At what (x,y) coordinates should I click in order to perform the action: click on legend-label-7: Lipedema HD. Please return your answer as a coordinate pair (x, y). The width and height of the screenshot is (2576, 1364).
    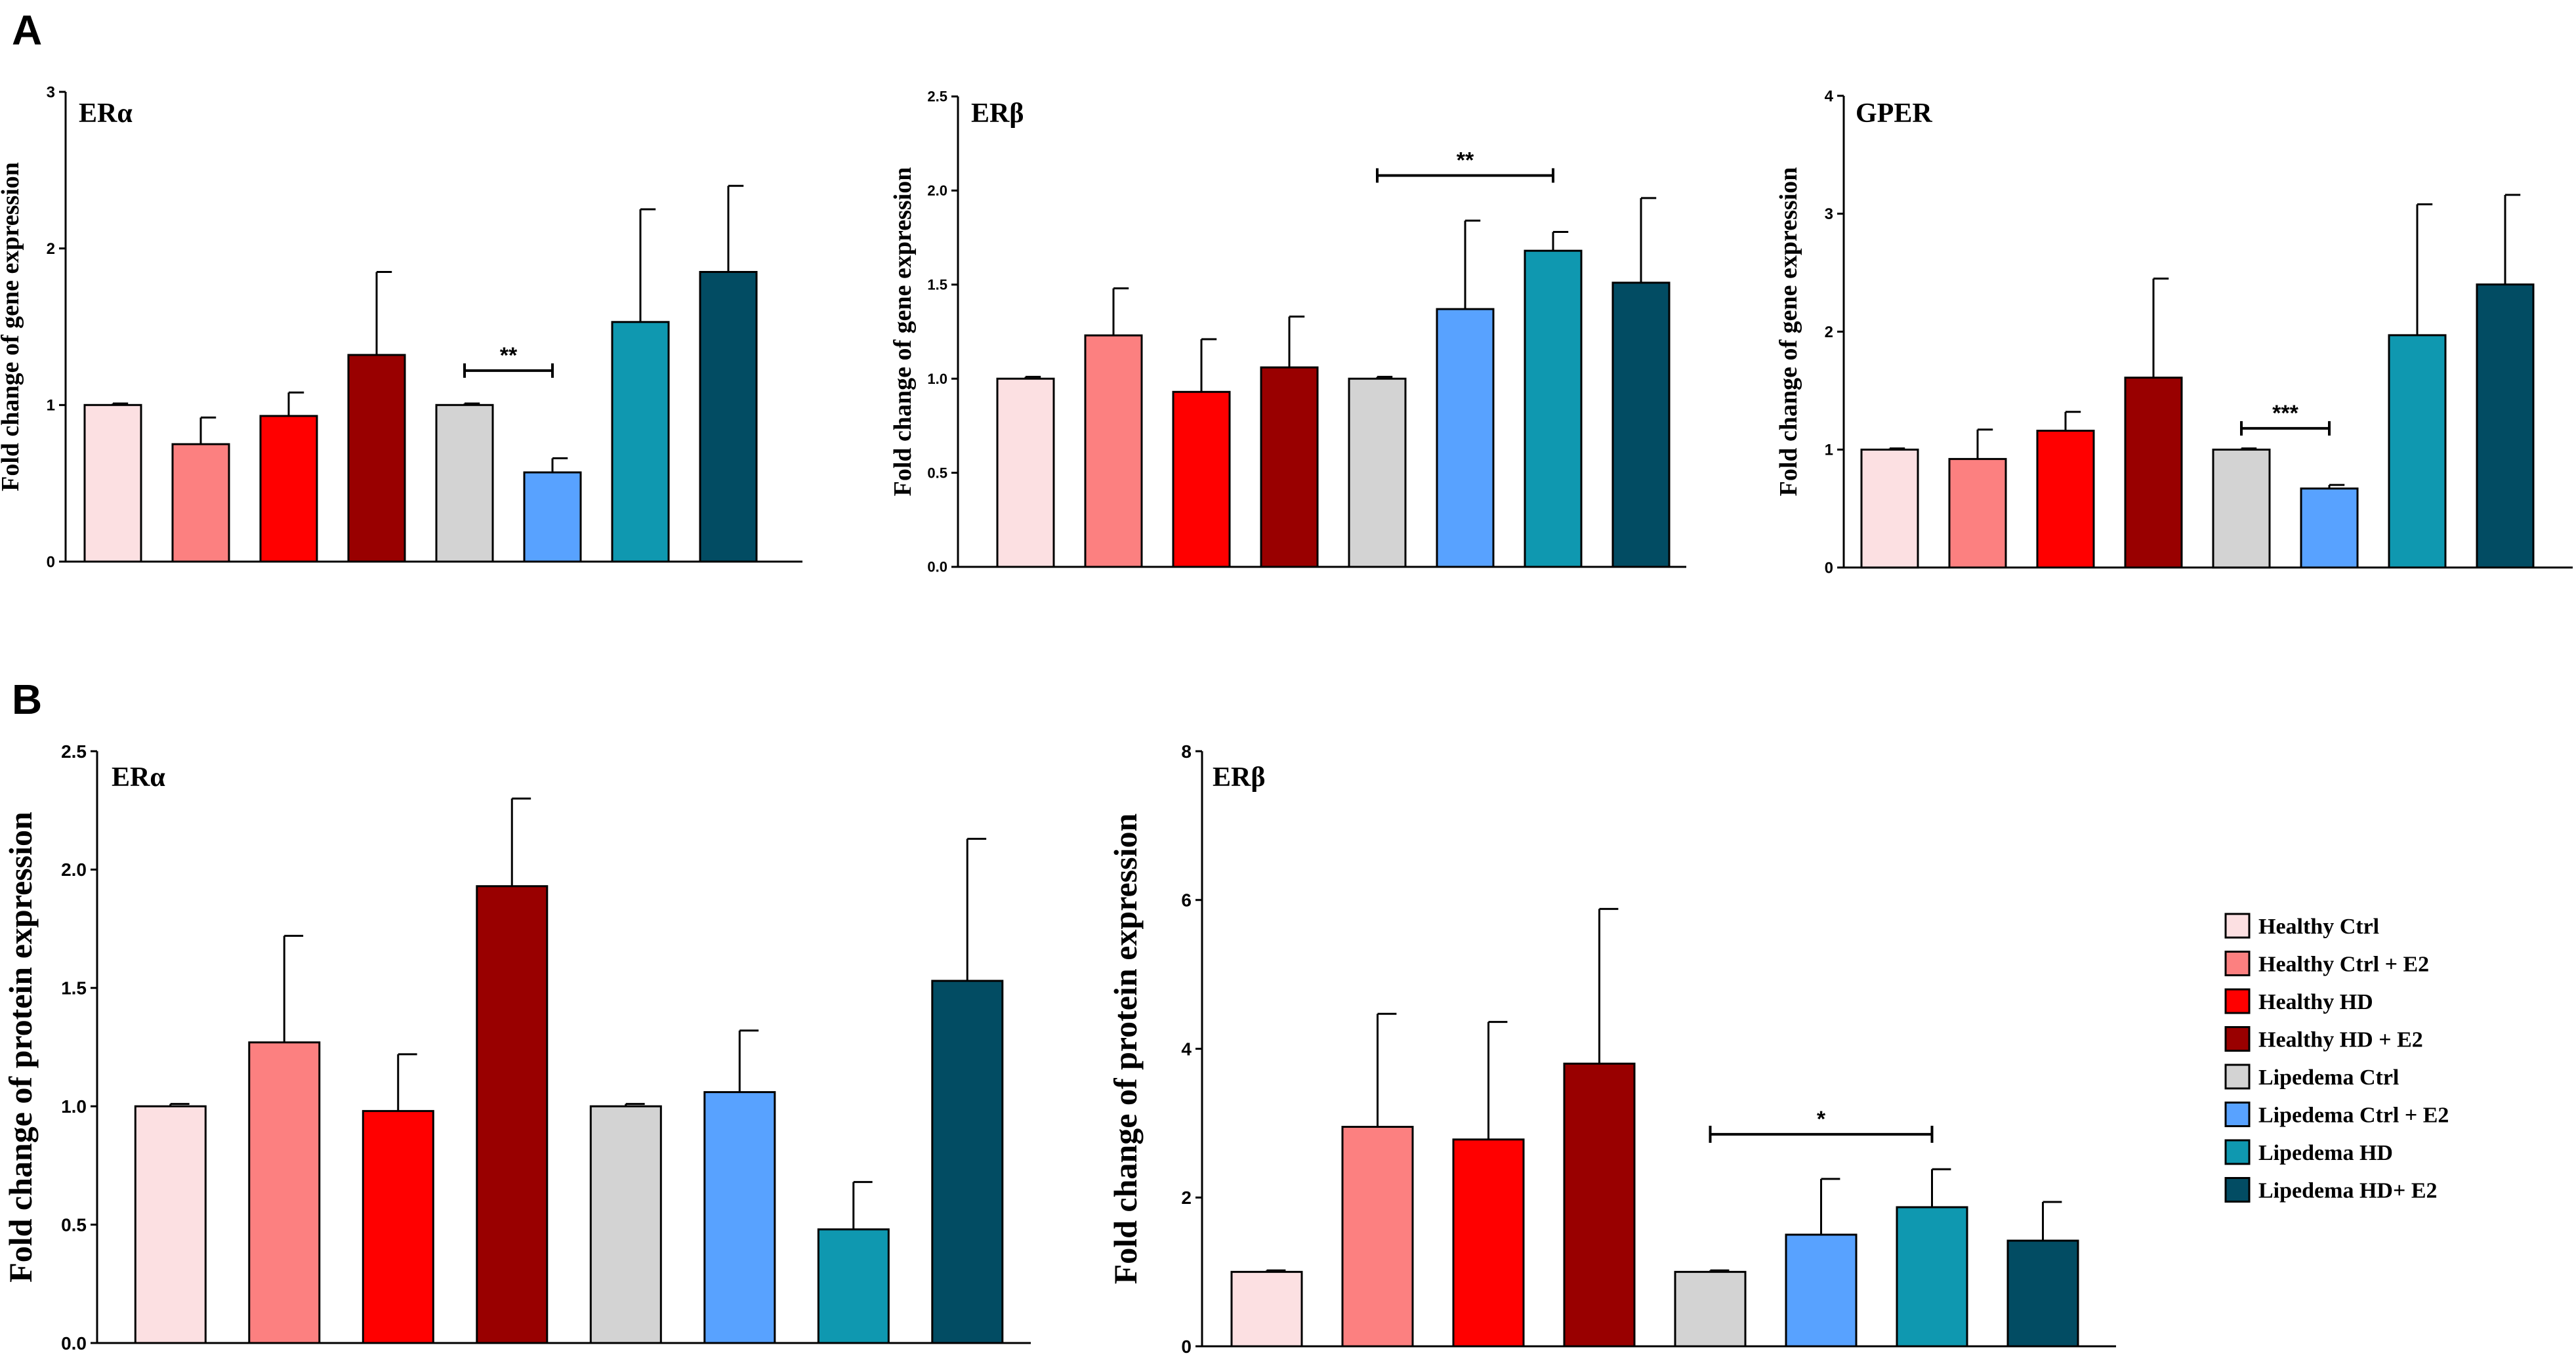
    Looking at the image, I should click on (2325, 1153).